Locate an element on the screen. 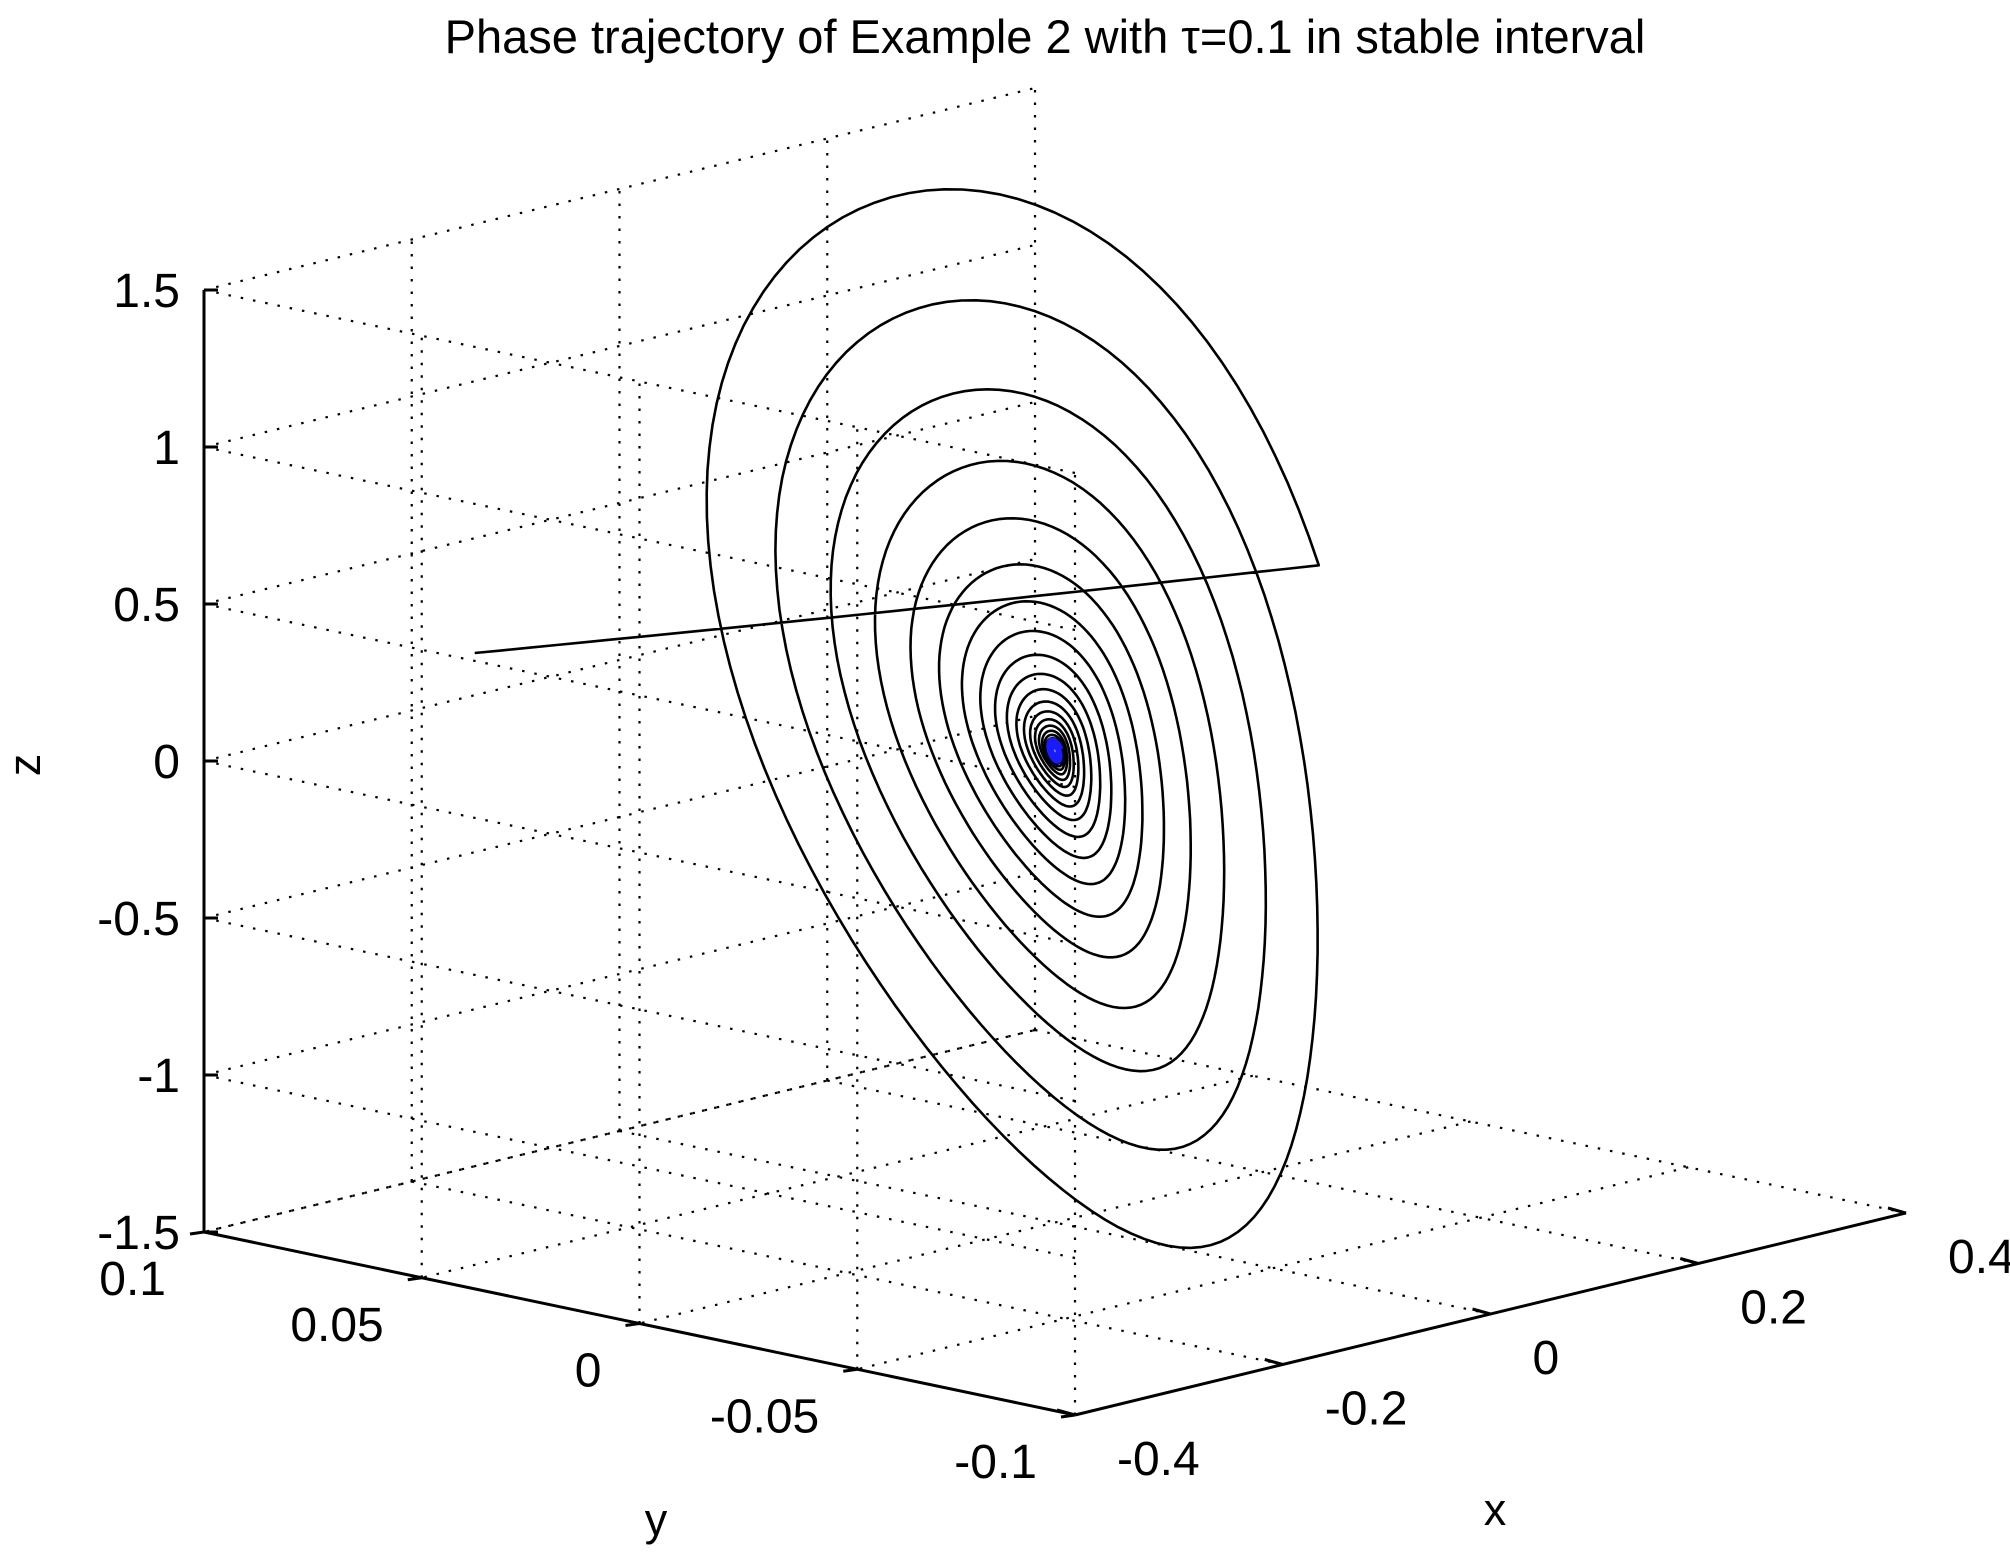 The image size is (2010, 1562). y-tick-label: -0.05 is located at coordinates (764, 1416).